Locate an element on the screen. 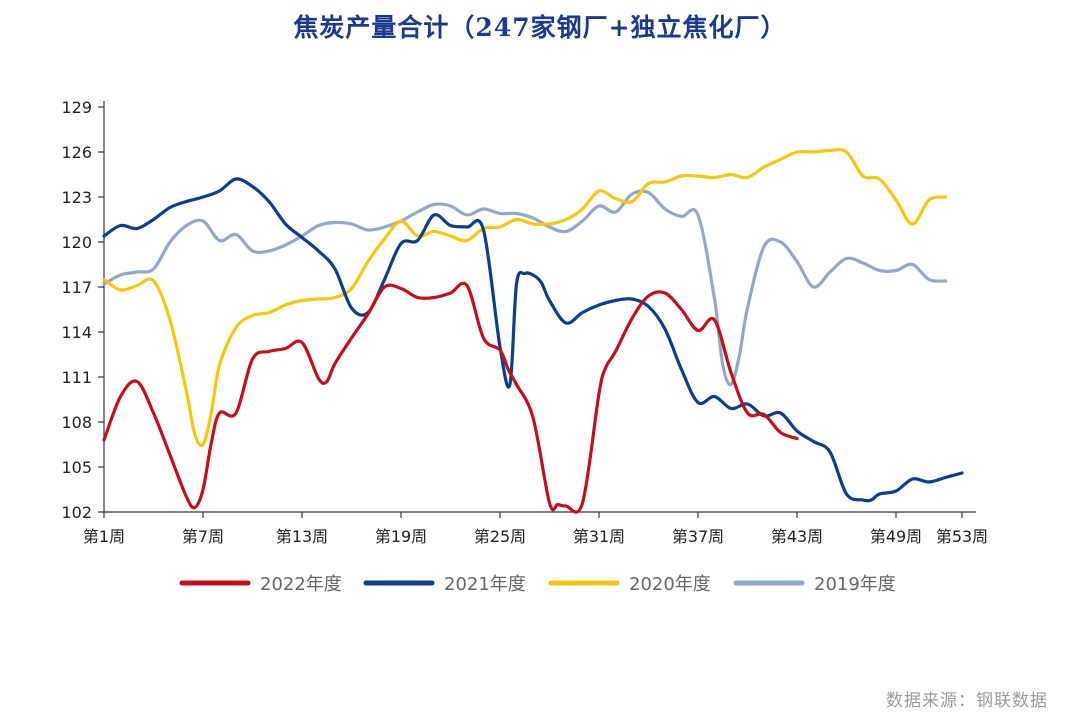 The height and width of the screenshot is (727, 1080). y-tick-label: 108 is located at coordinates (76, 422).